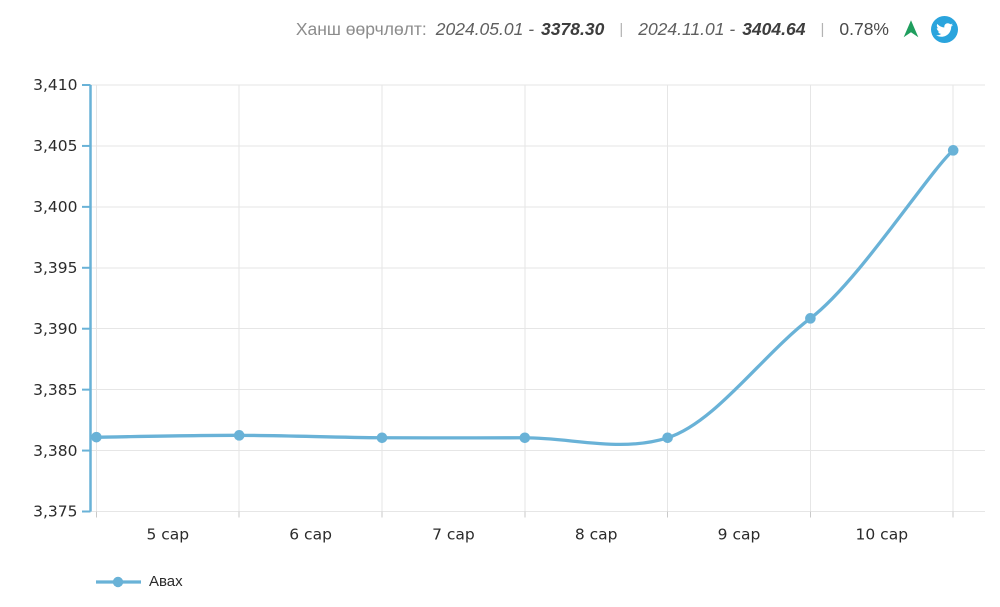 The width and height of the screenshot is (1000, 607). I want to click on legend-label: Авах, so click(166, 581).